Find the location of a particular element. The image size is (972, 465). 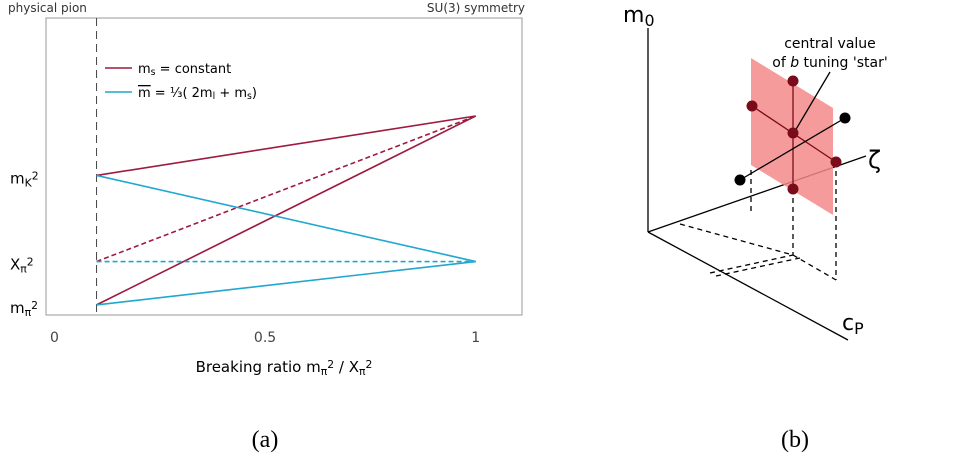

x-axis-label: Breaking ratio mπ2 / Xπ2 is located at coordinates (284, 368).